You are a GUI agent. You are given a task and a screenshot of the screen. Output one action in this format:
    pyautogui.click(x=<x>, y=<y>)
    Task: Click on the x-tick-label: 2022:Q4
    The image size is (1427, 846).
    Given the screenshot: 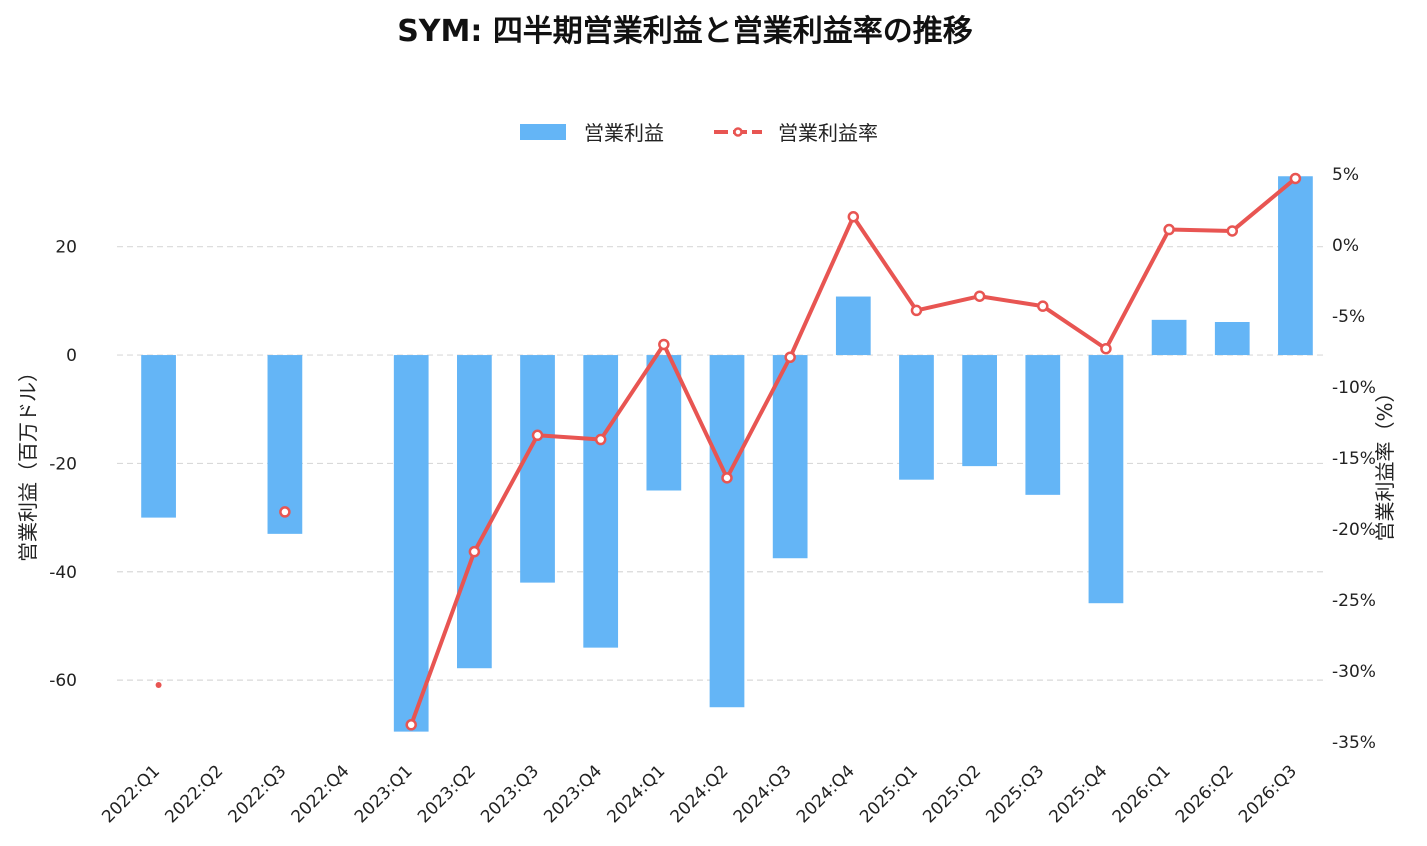 What is the action you would take?
    pyautogui.click(x=321, y=794)
    